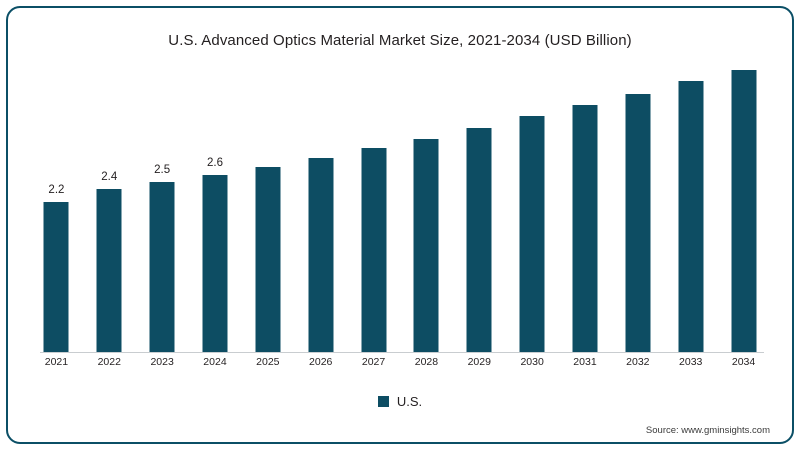 The image size is (800, 450). What do you see at coordinates (638, 362) in the screenshot?
I see `x-tick-label: 2032` at bounding box center [638, 362].